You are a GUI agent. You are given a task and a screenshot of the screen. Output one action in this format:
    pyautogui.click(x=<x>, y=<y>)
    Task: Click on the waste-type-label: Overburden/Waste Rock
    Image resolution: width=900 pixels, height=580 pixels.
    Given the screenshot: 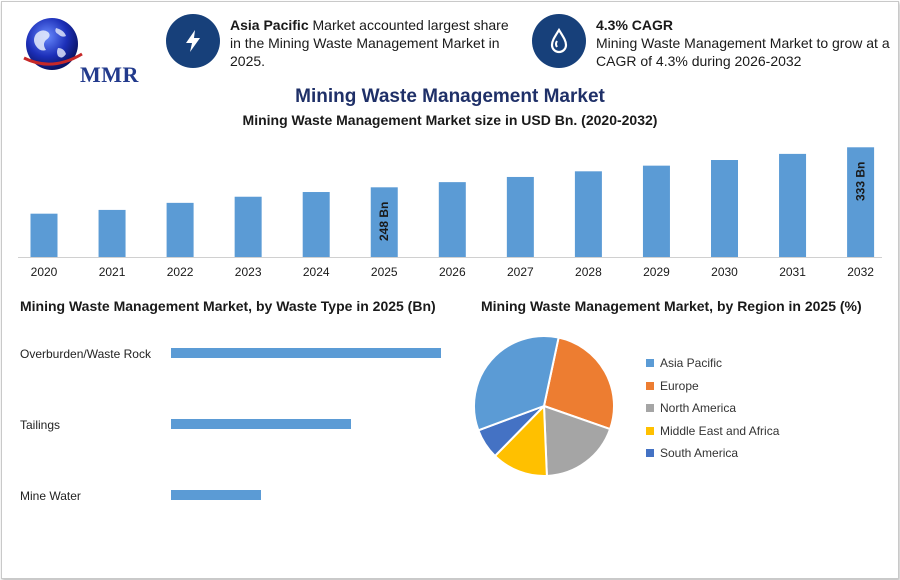 What is the action you would take?
    pyautogui.click(x=85, y=354)
    